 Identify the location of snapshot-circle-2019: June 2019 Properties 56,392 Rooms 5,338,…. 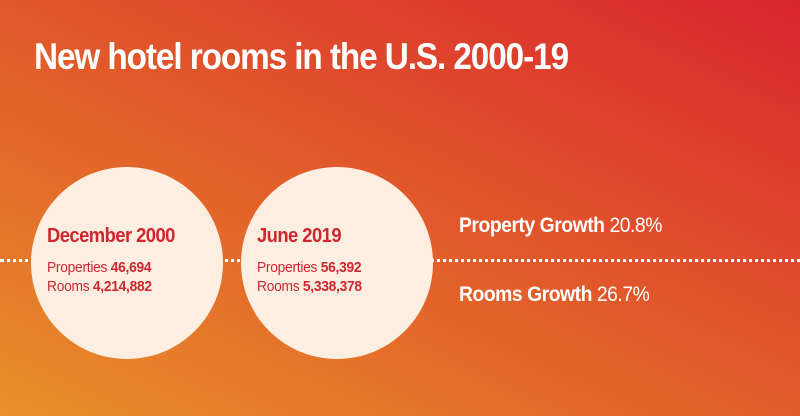
(337, 263).